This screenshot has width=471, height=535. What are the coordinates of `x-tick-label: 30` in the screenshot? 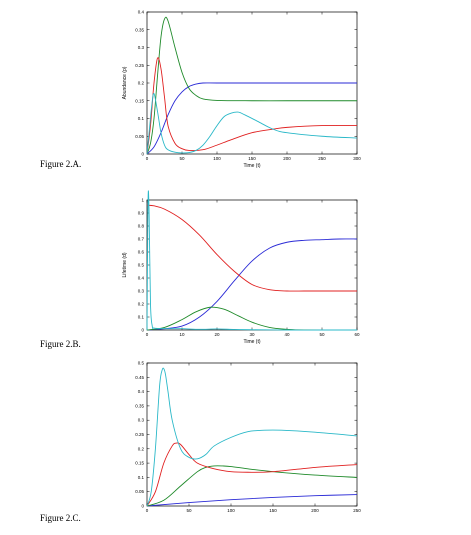 It's located at (252, 334).